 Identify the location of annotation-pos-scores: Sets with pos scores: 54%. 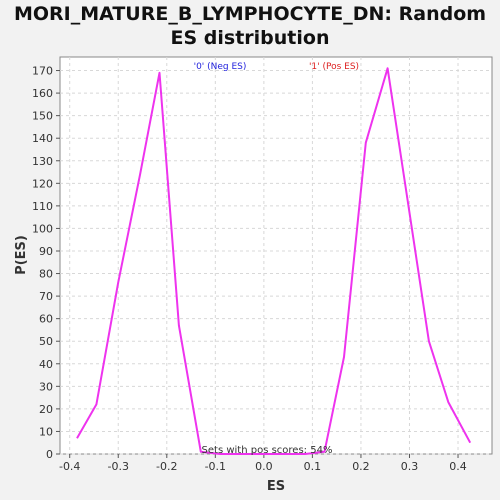
(267, 450).